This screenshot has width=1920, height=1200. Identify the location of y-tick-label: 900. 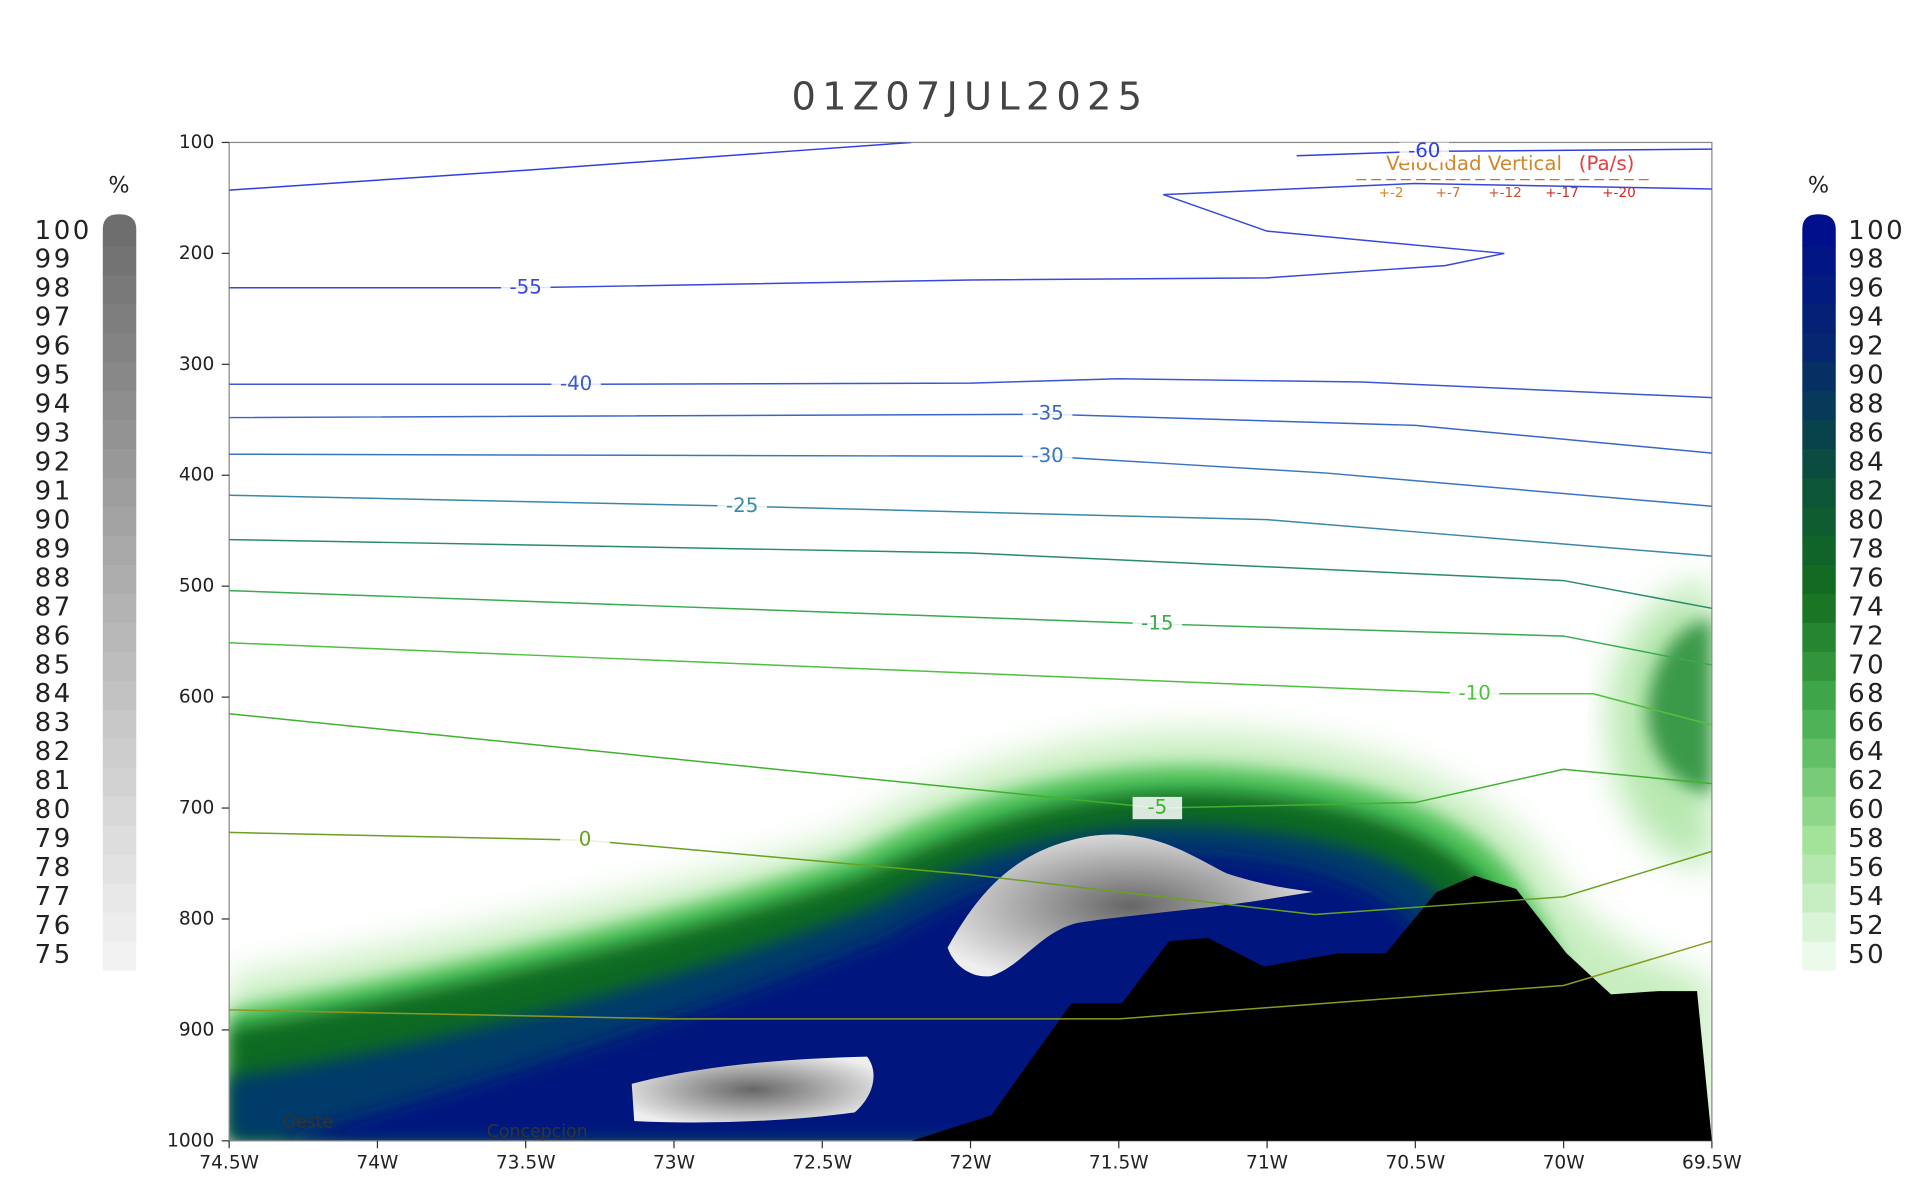
(196, 1029).